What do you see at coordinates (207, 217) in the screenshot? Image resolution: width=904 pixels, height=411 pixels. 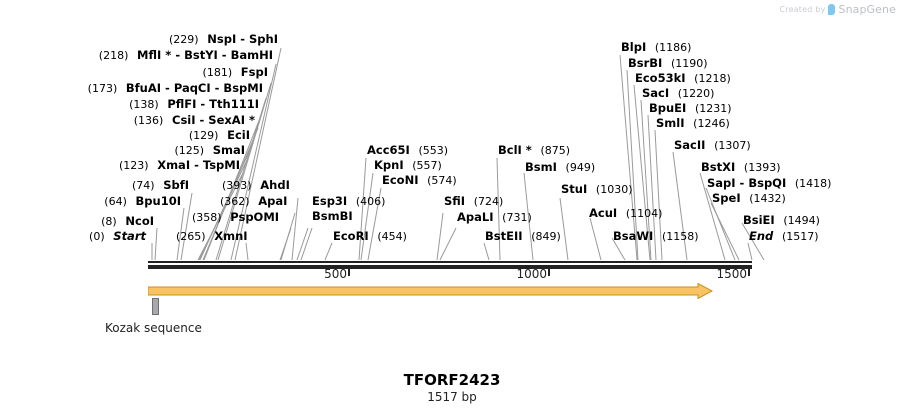 I see `site-position-358: (358)` at bounding box center [207, 217].